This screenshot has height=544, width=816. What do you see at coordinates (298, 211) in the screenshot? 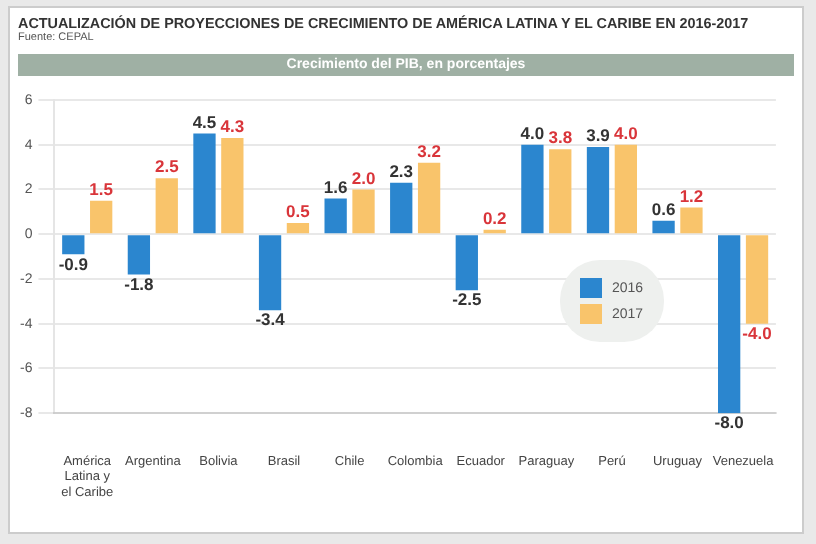
I see `data-label: 0.5` at bounding box center [298, 211].